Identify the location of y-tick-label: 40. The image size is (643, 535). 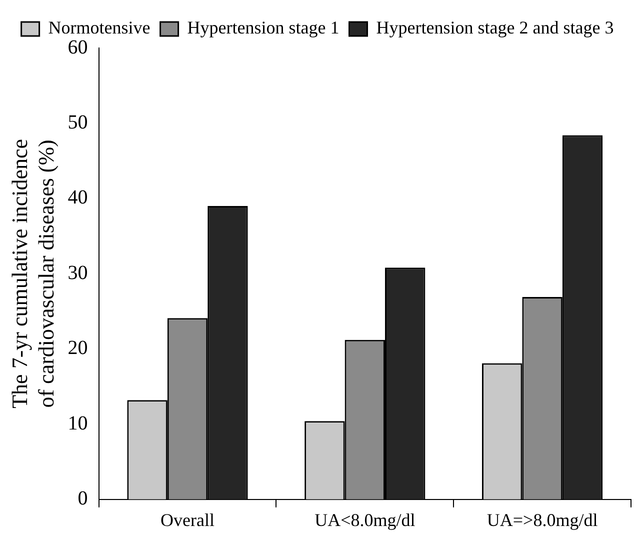
(78, 197).